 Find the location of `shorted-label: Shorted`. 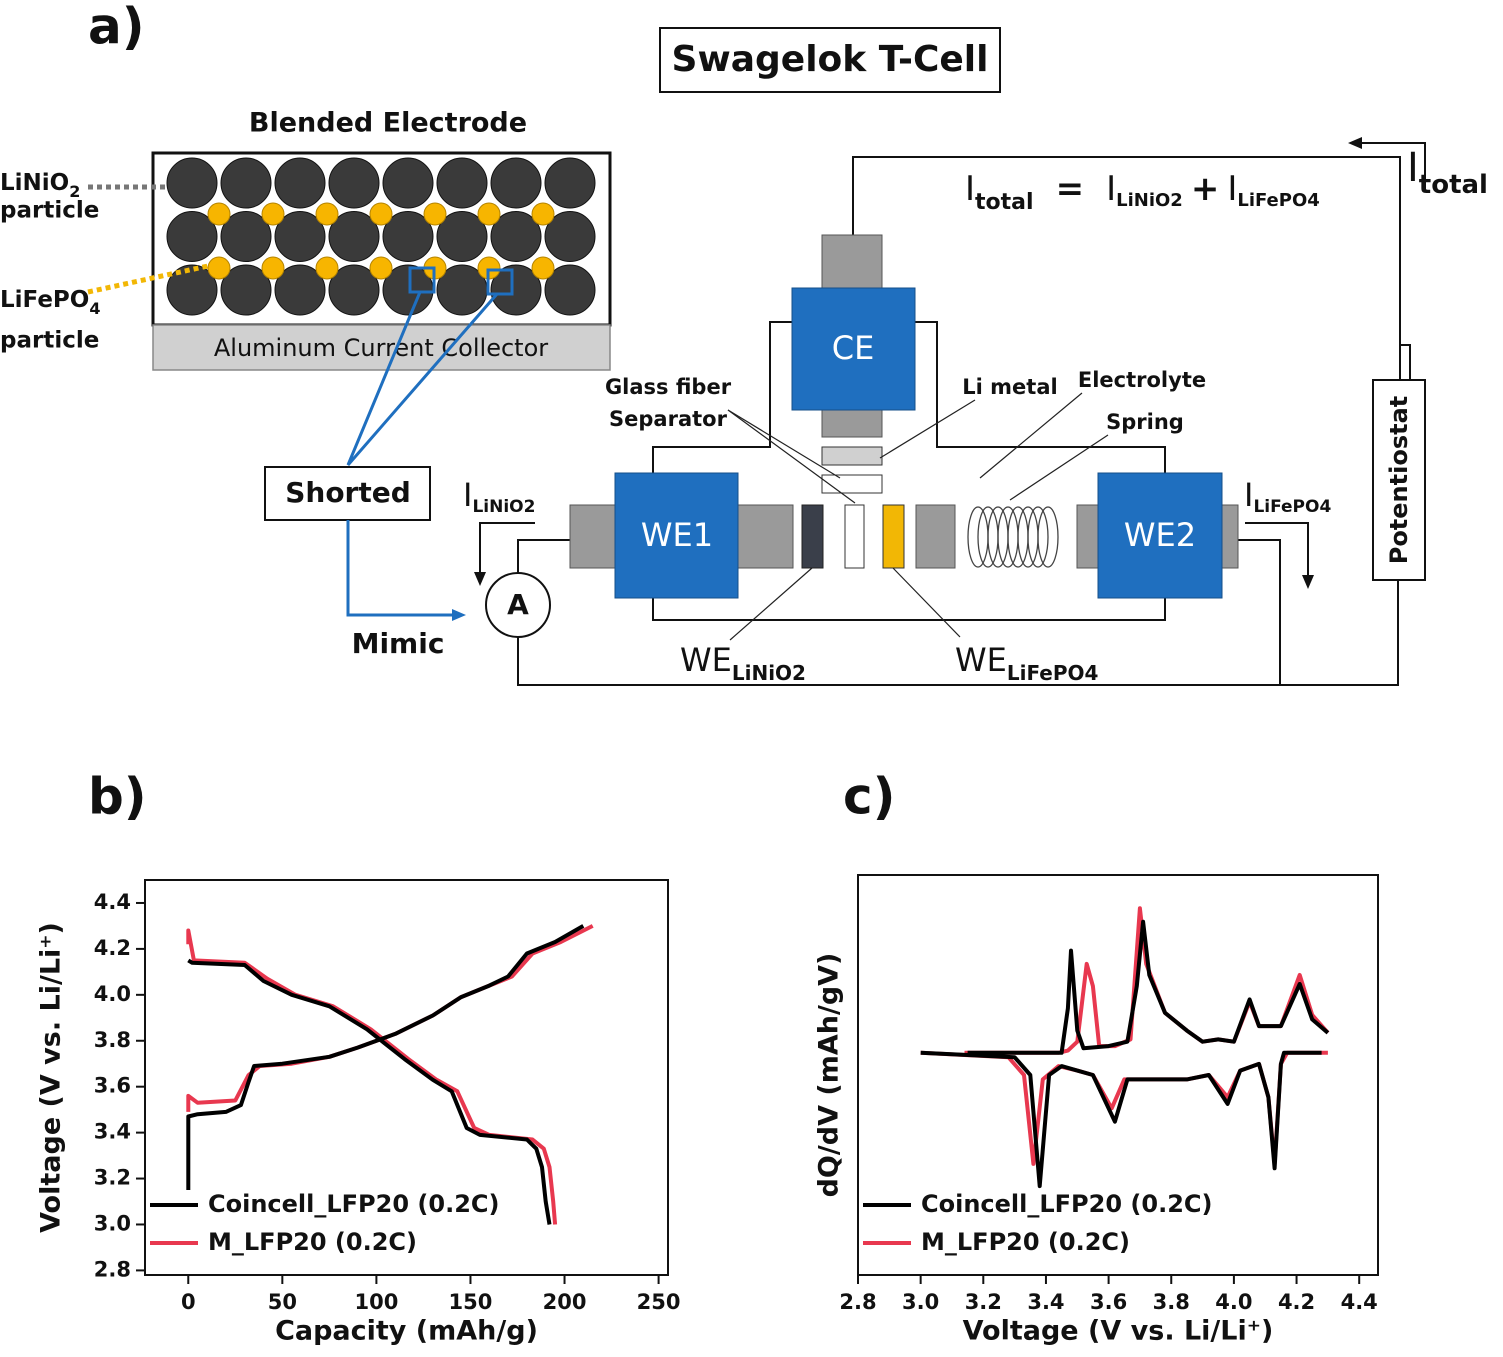

shorted-label: Shorted is located at coordinates (348, 492).